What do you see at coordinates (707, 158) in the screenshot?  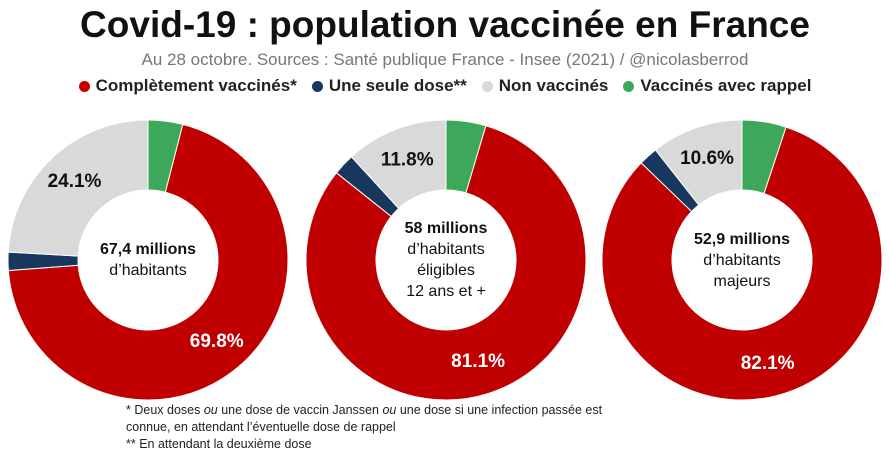 I see `data-label-non-vaccines: 10.6%` at bounding box center [707, 158].